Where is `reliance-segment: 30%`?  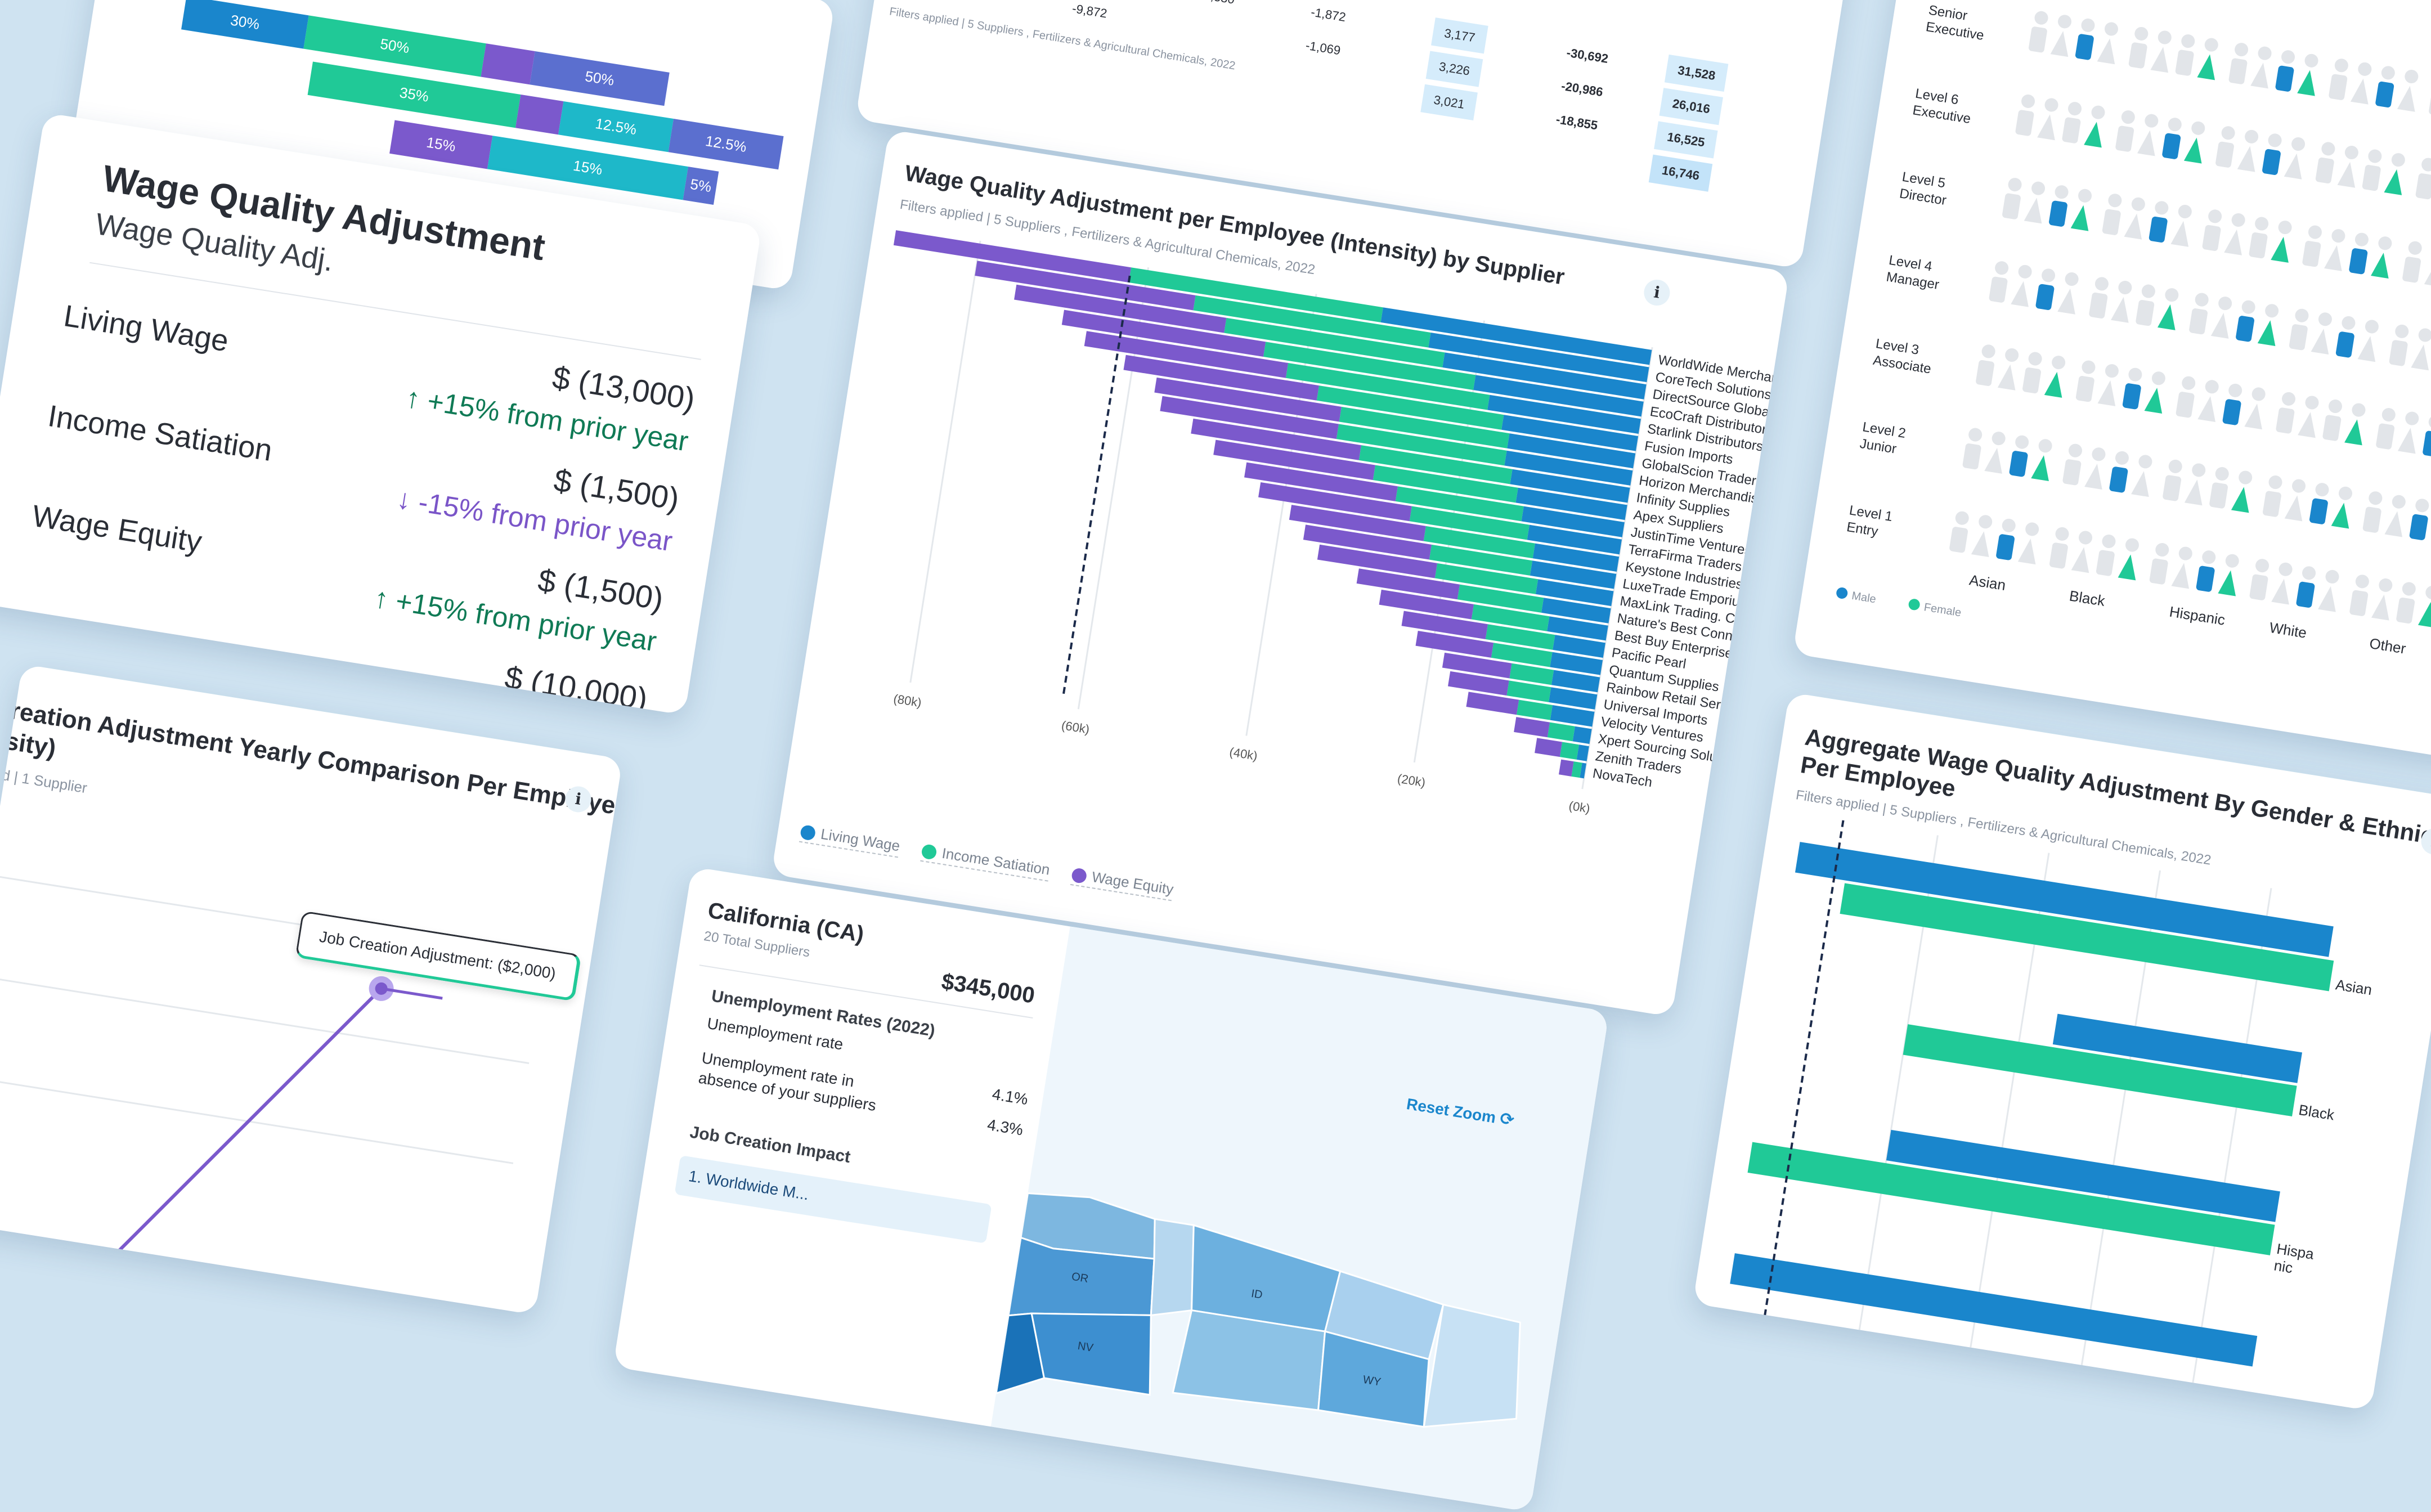 reliance-segment: 30% is located at coordinates (245, 24).